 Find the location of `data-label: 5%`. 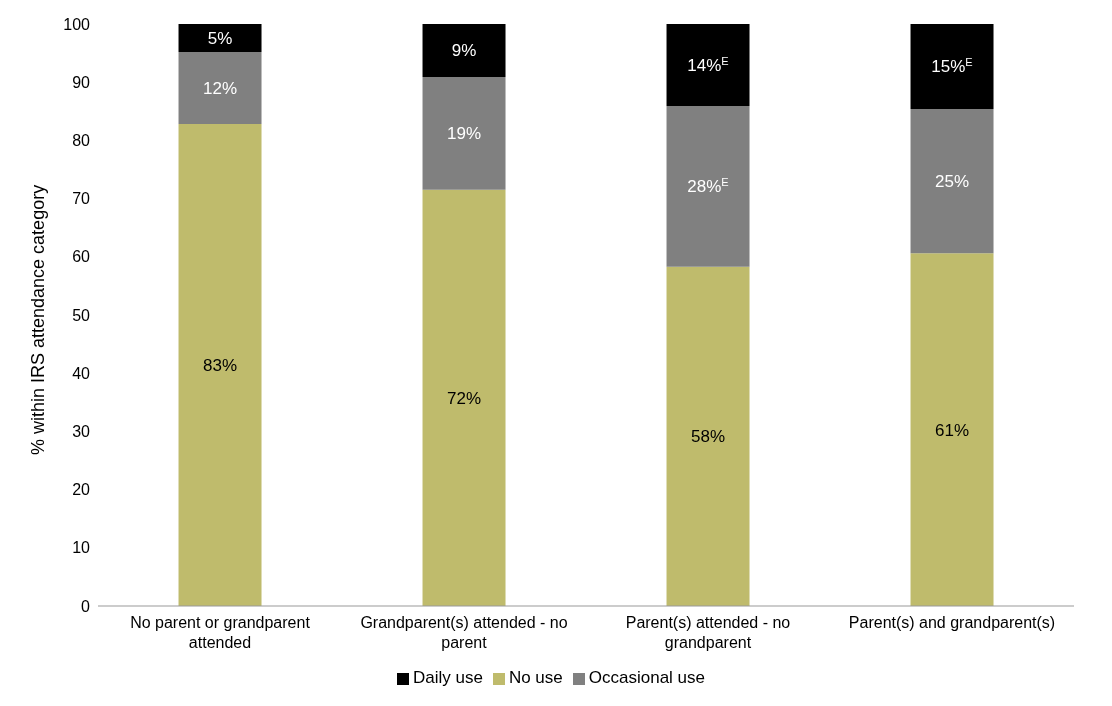

data-label: 5% is located at coordinates (220, 38).